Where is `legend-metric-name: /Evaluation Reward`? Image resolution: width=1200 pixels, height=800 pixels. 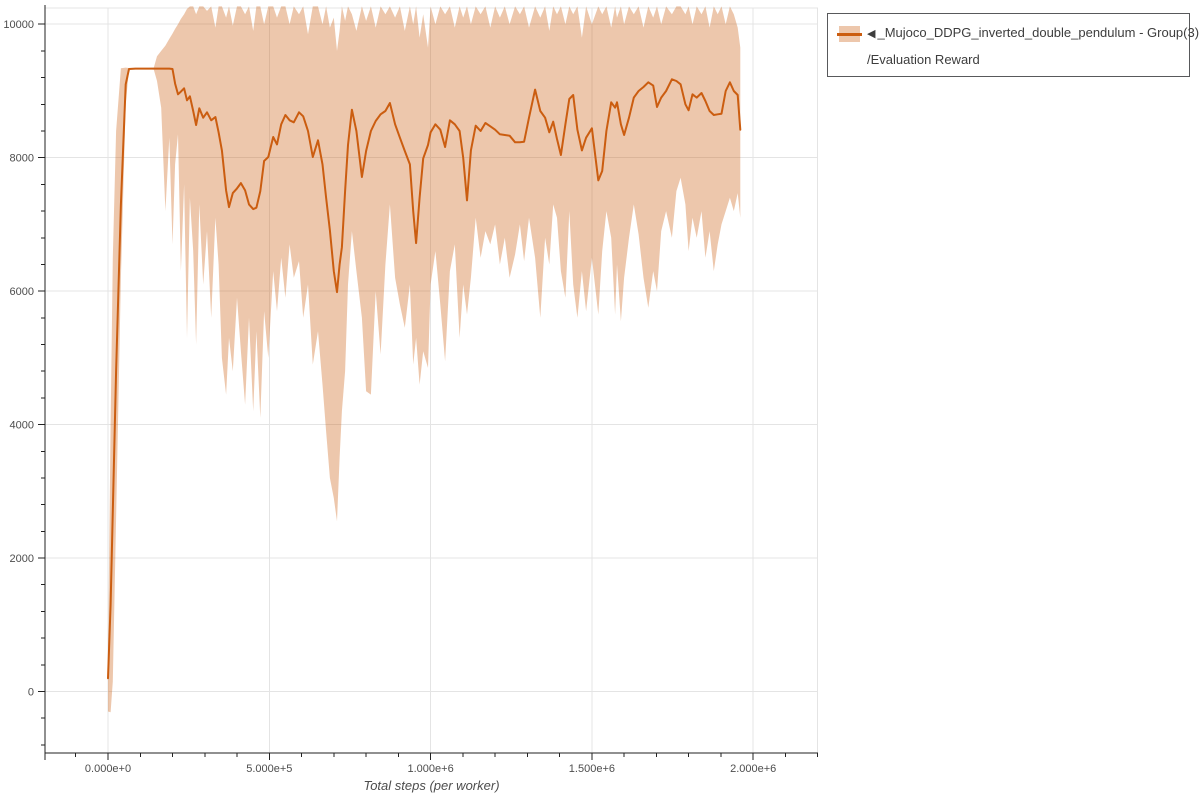
legend-metric-name: /Evaluation Reward is located at coordinates (923, 59).